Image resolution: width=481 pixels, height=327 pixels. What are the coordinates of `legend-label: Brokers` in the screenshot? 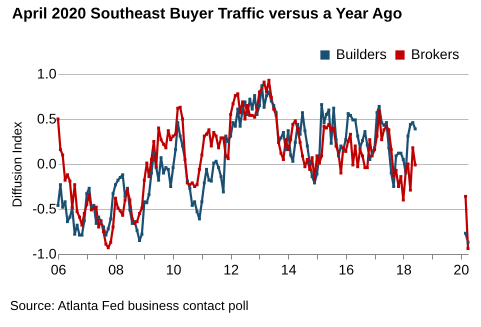 It's located at (435, 54).